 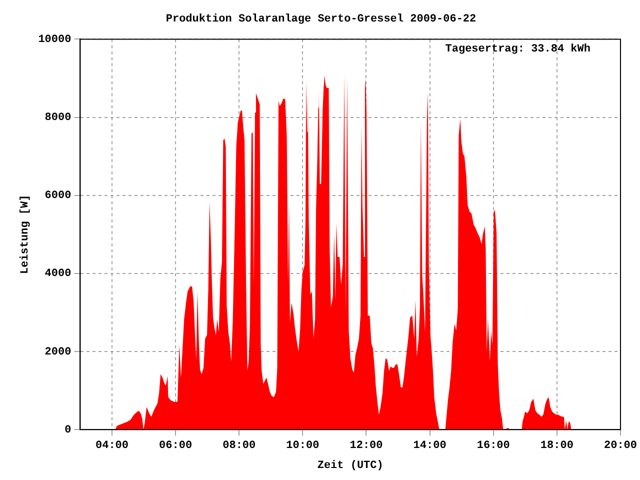 I want to click on chart-title: Produktion Solaranlage Serto-Gressel 2009-06-22, so click(x=321, y=19).